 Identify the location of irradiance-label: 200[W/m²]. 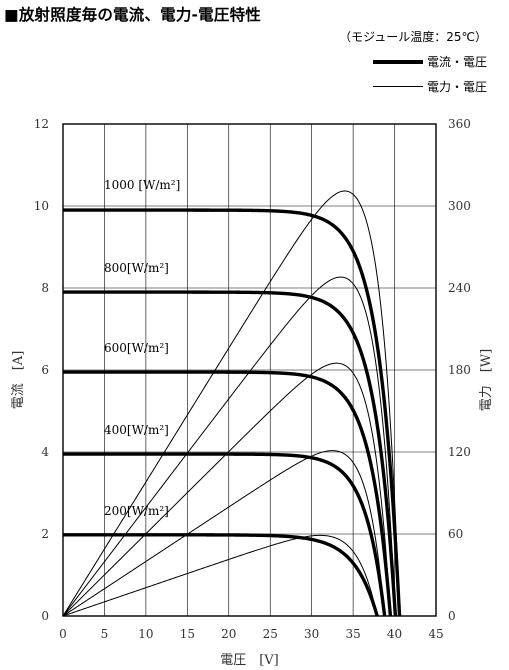
(136, 511).